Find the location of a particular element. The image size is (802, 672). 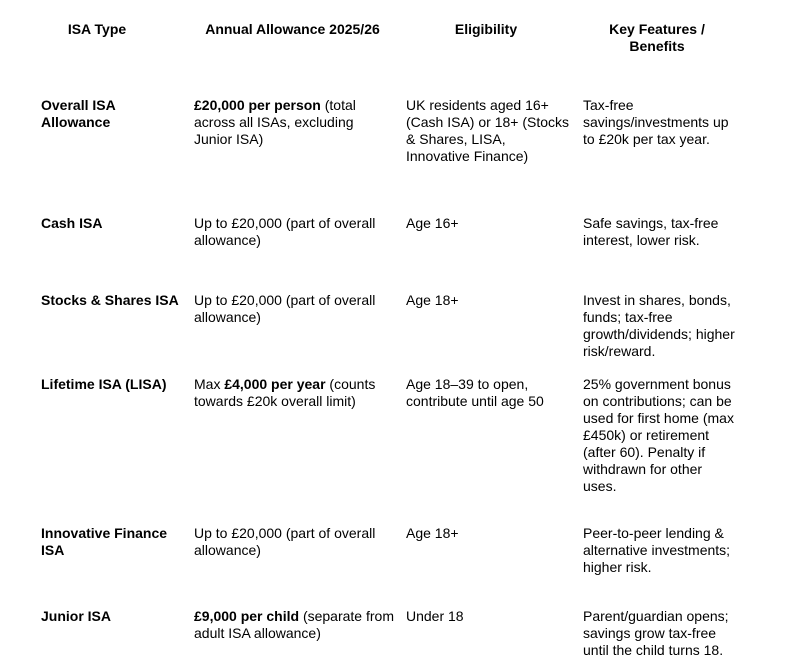

allowance-text: Max is located at coordinates (209, 384).